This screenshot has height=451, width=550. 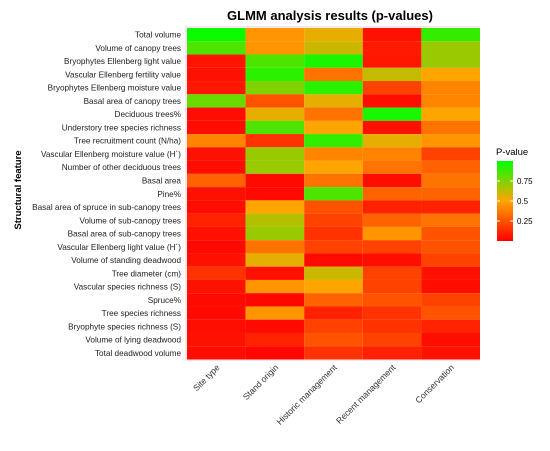 I want to click on row-label: Volume of standing deadwood, so click(x=126, y=260).